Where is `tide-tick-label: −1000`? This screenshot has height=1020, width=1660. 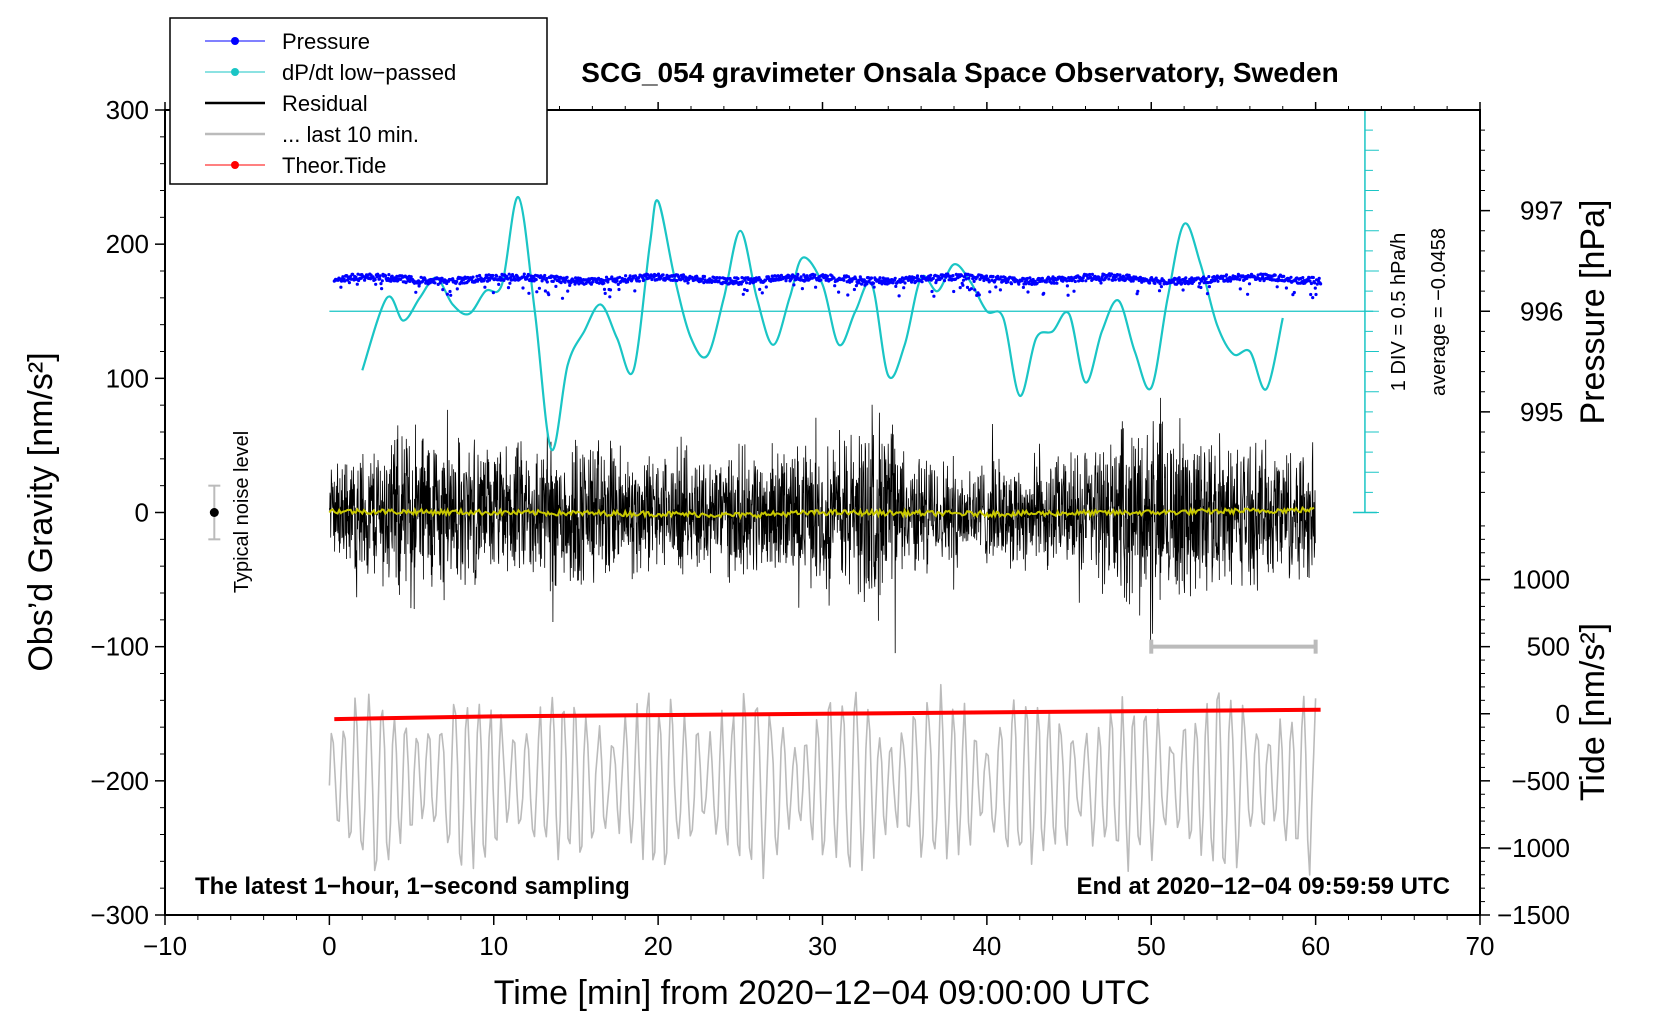 tide-tick-label: −1000 is located at coordinates (1533, 848).